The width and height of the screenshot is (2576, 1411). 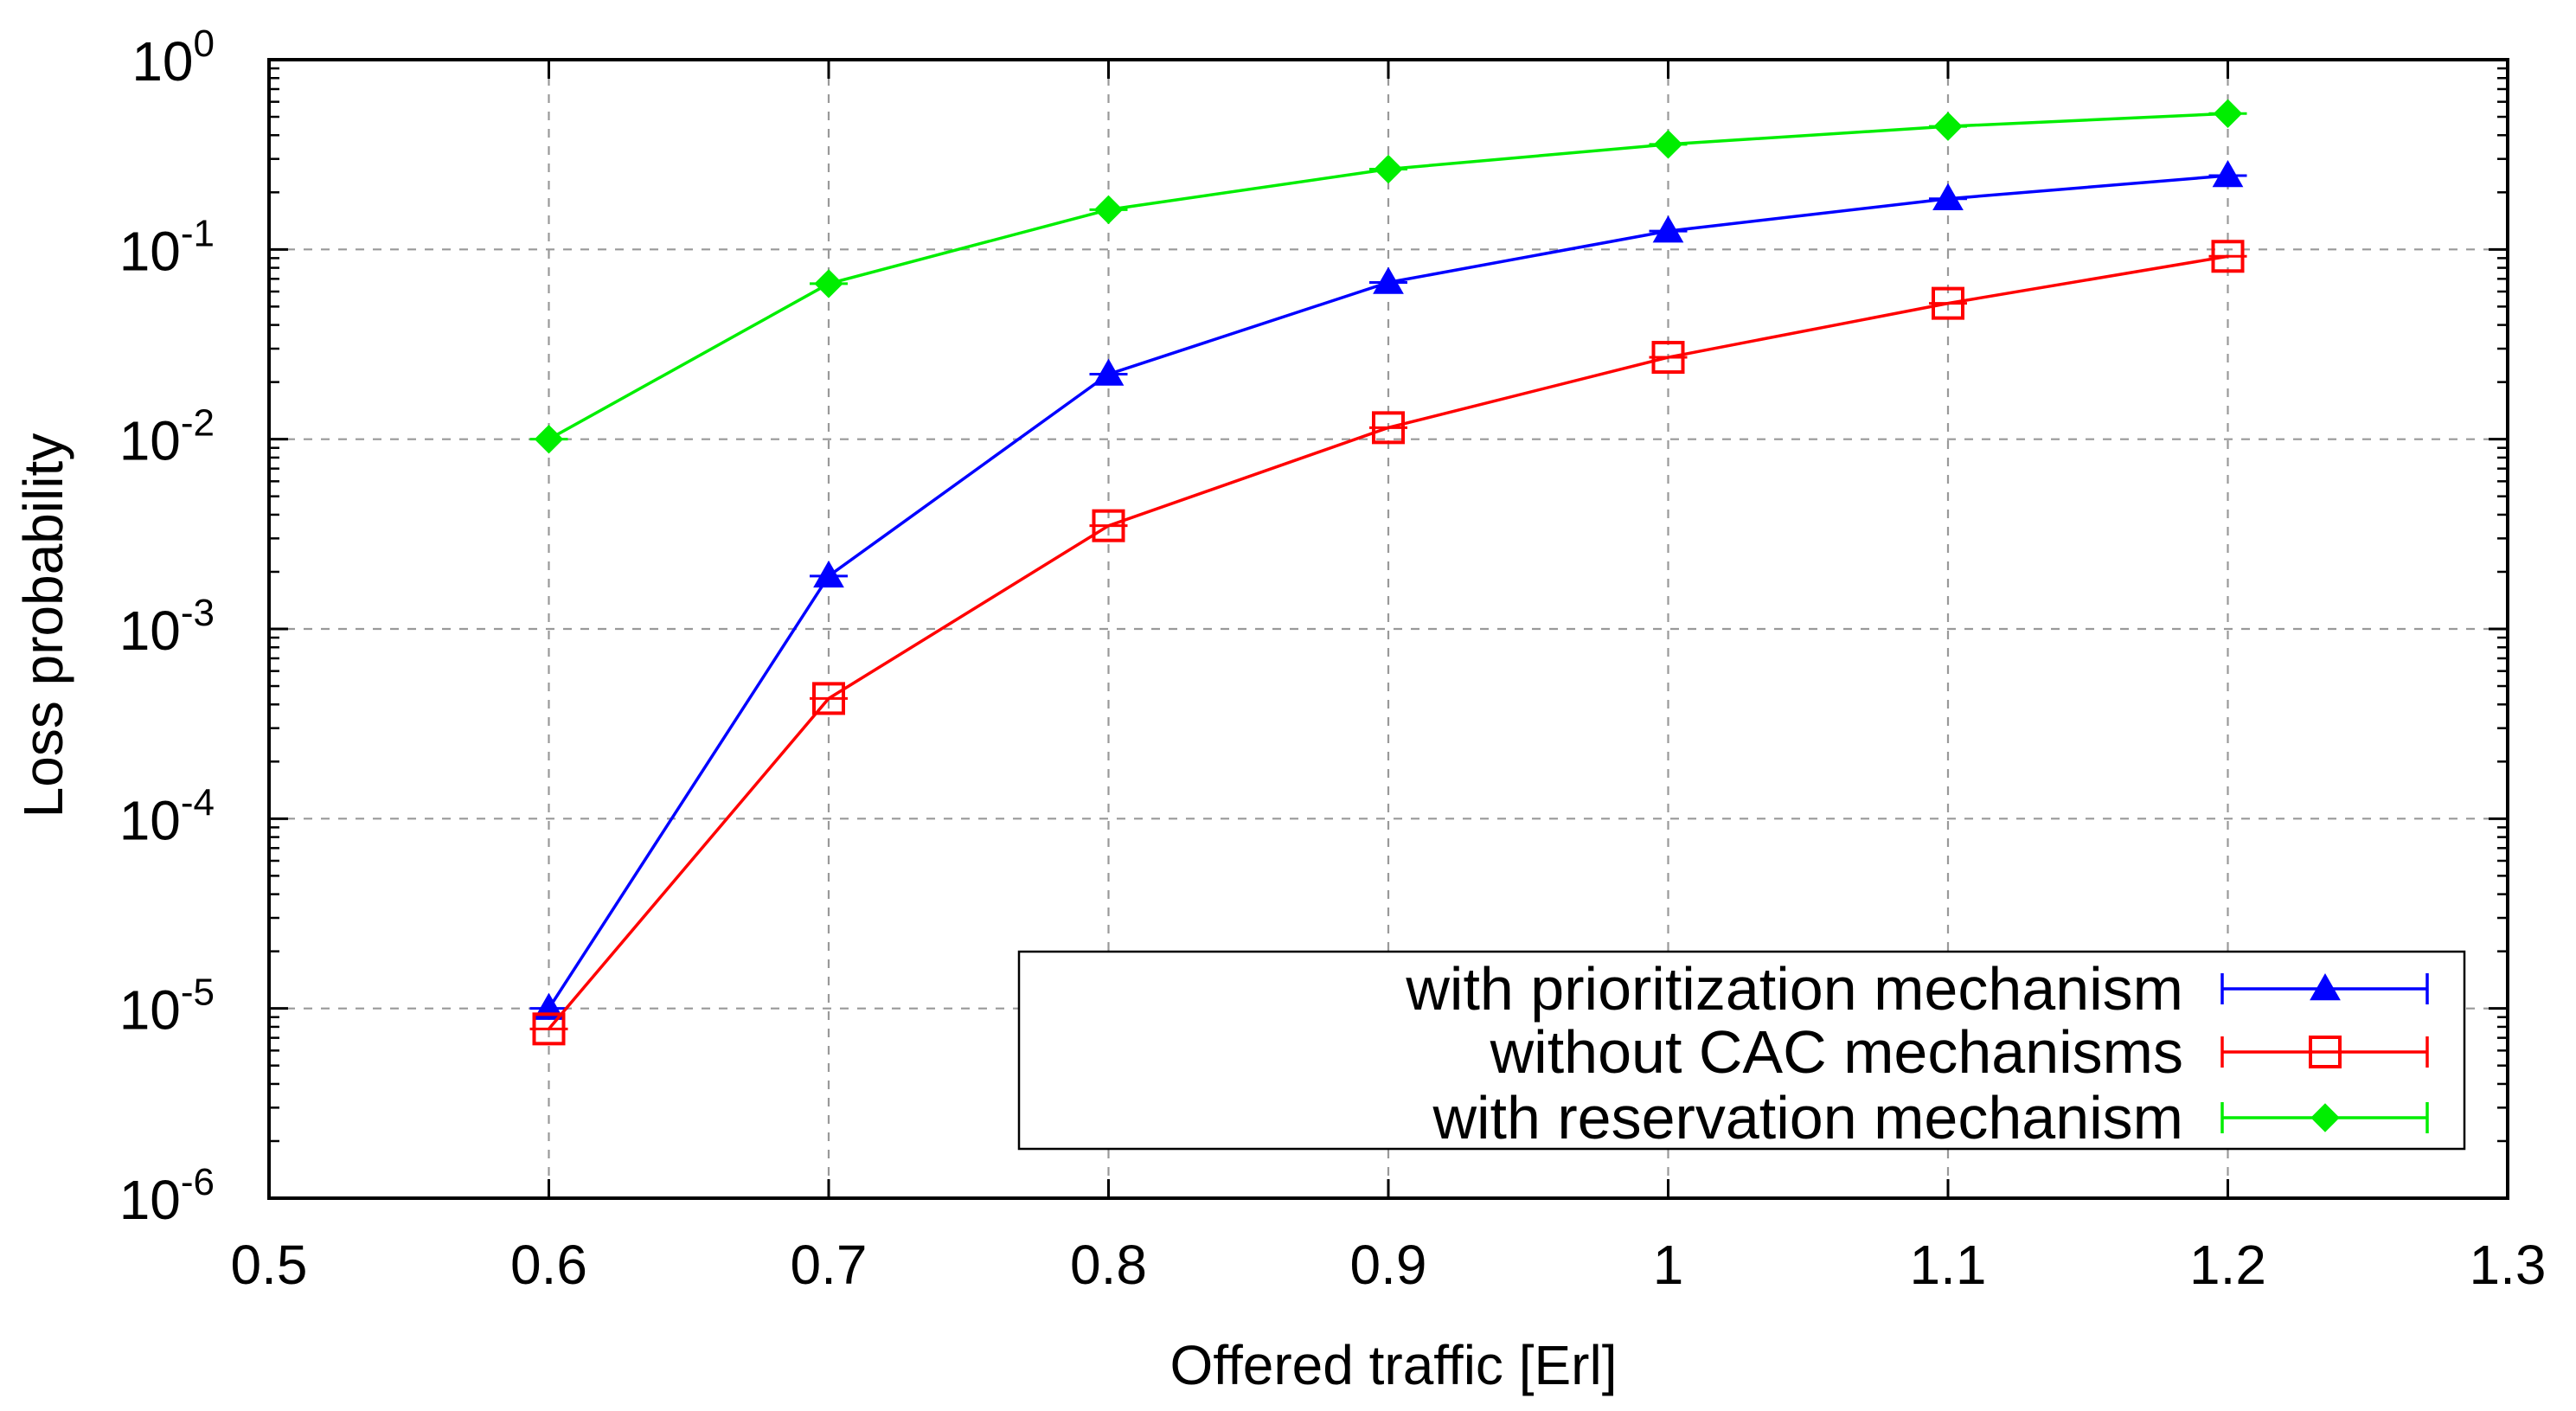 What do you see at coordinates (167, 247) in the screenshot?
I see `y-tick-label: 10⁻¹` at bounding box center [167, 247].